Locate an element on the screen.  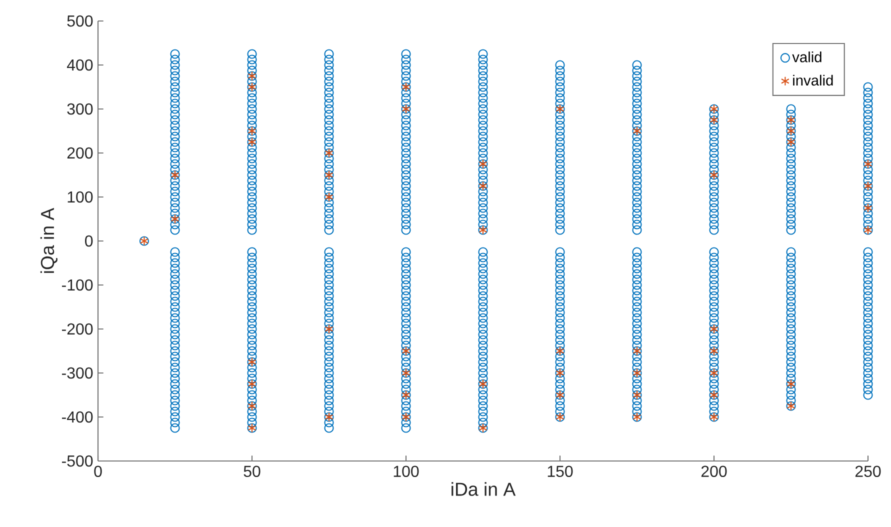
y-tick-label: 300 is located at coordinates (80, 109).